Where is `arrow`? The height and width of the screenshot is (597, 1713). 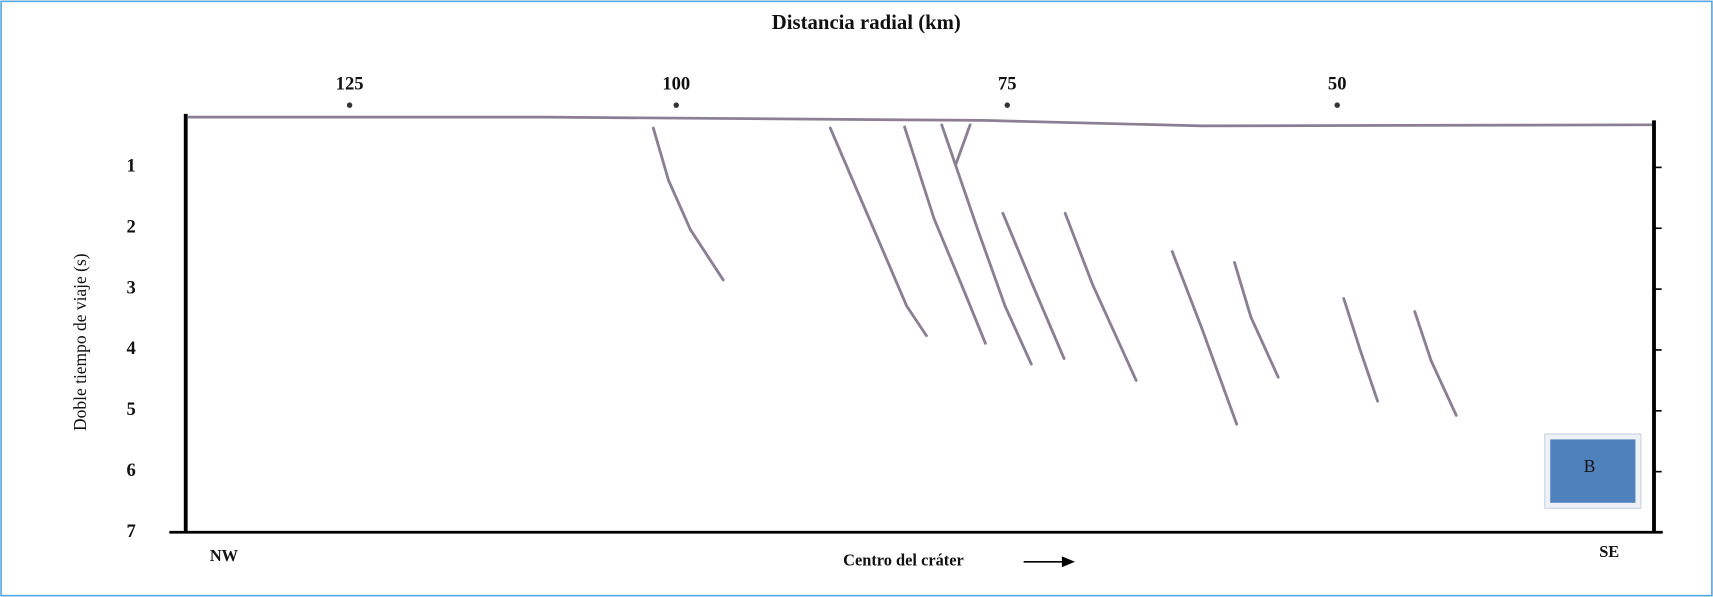
arrow is located at coordinates (1049, 562).